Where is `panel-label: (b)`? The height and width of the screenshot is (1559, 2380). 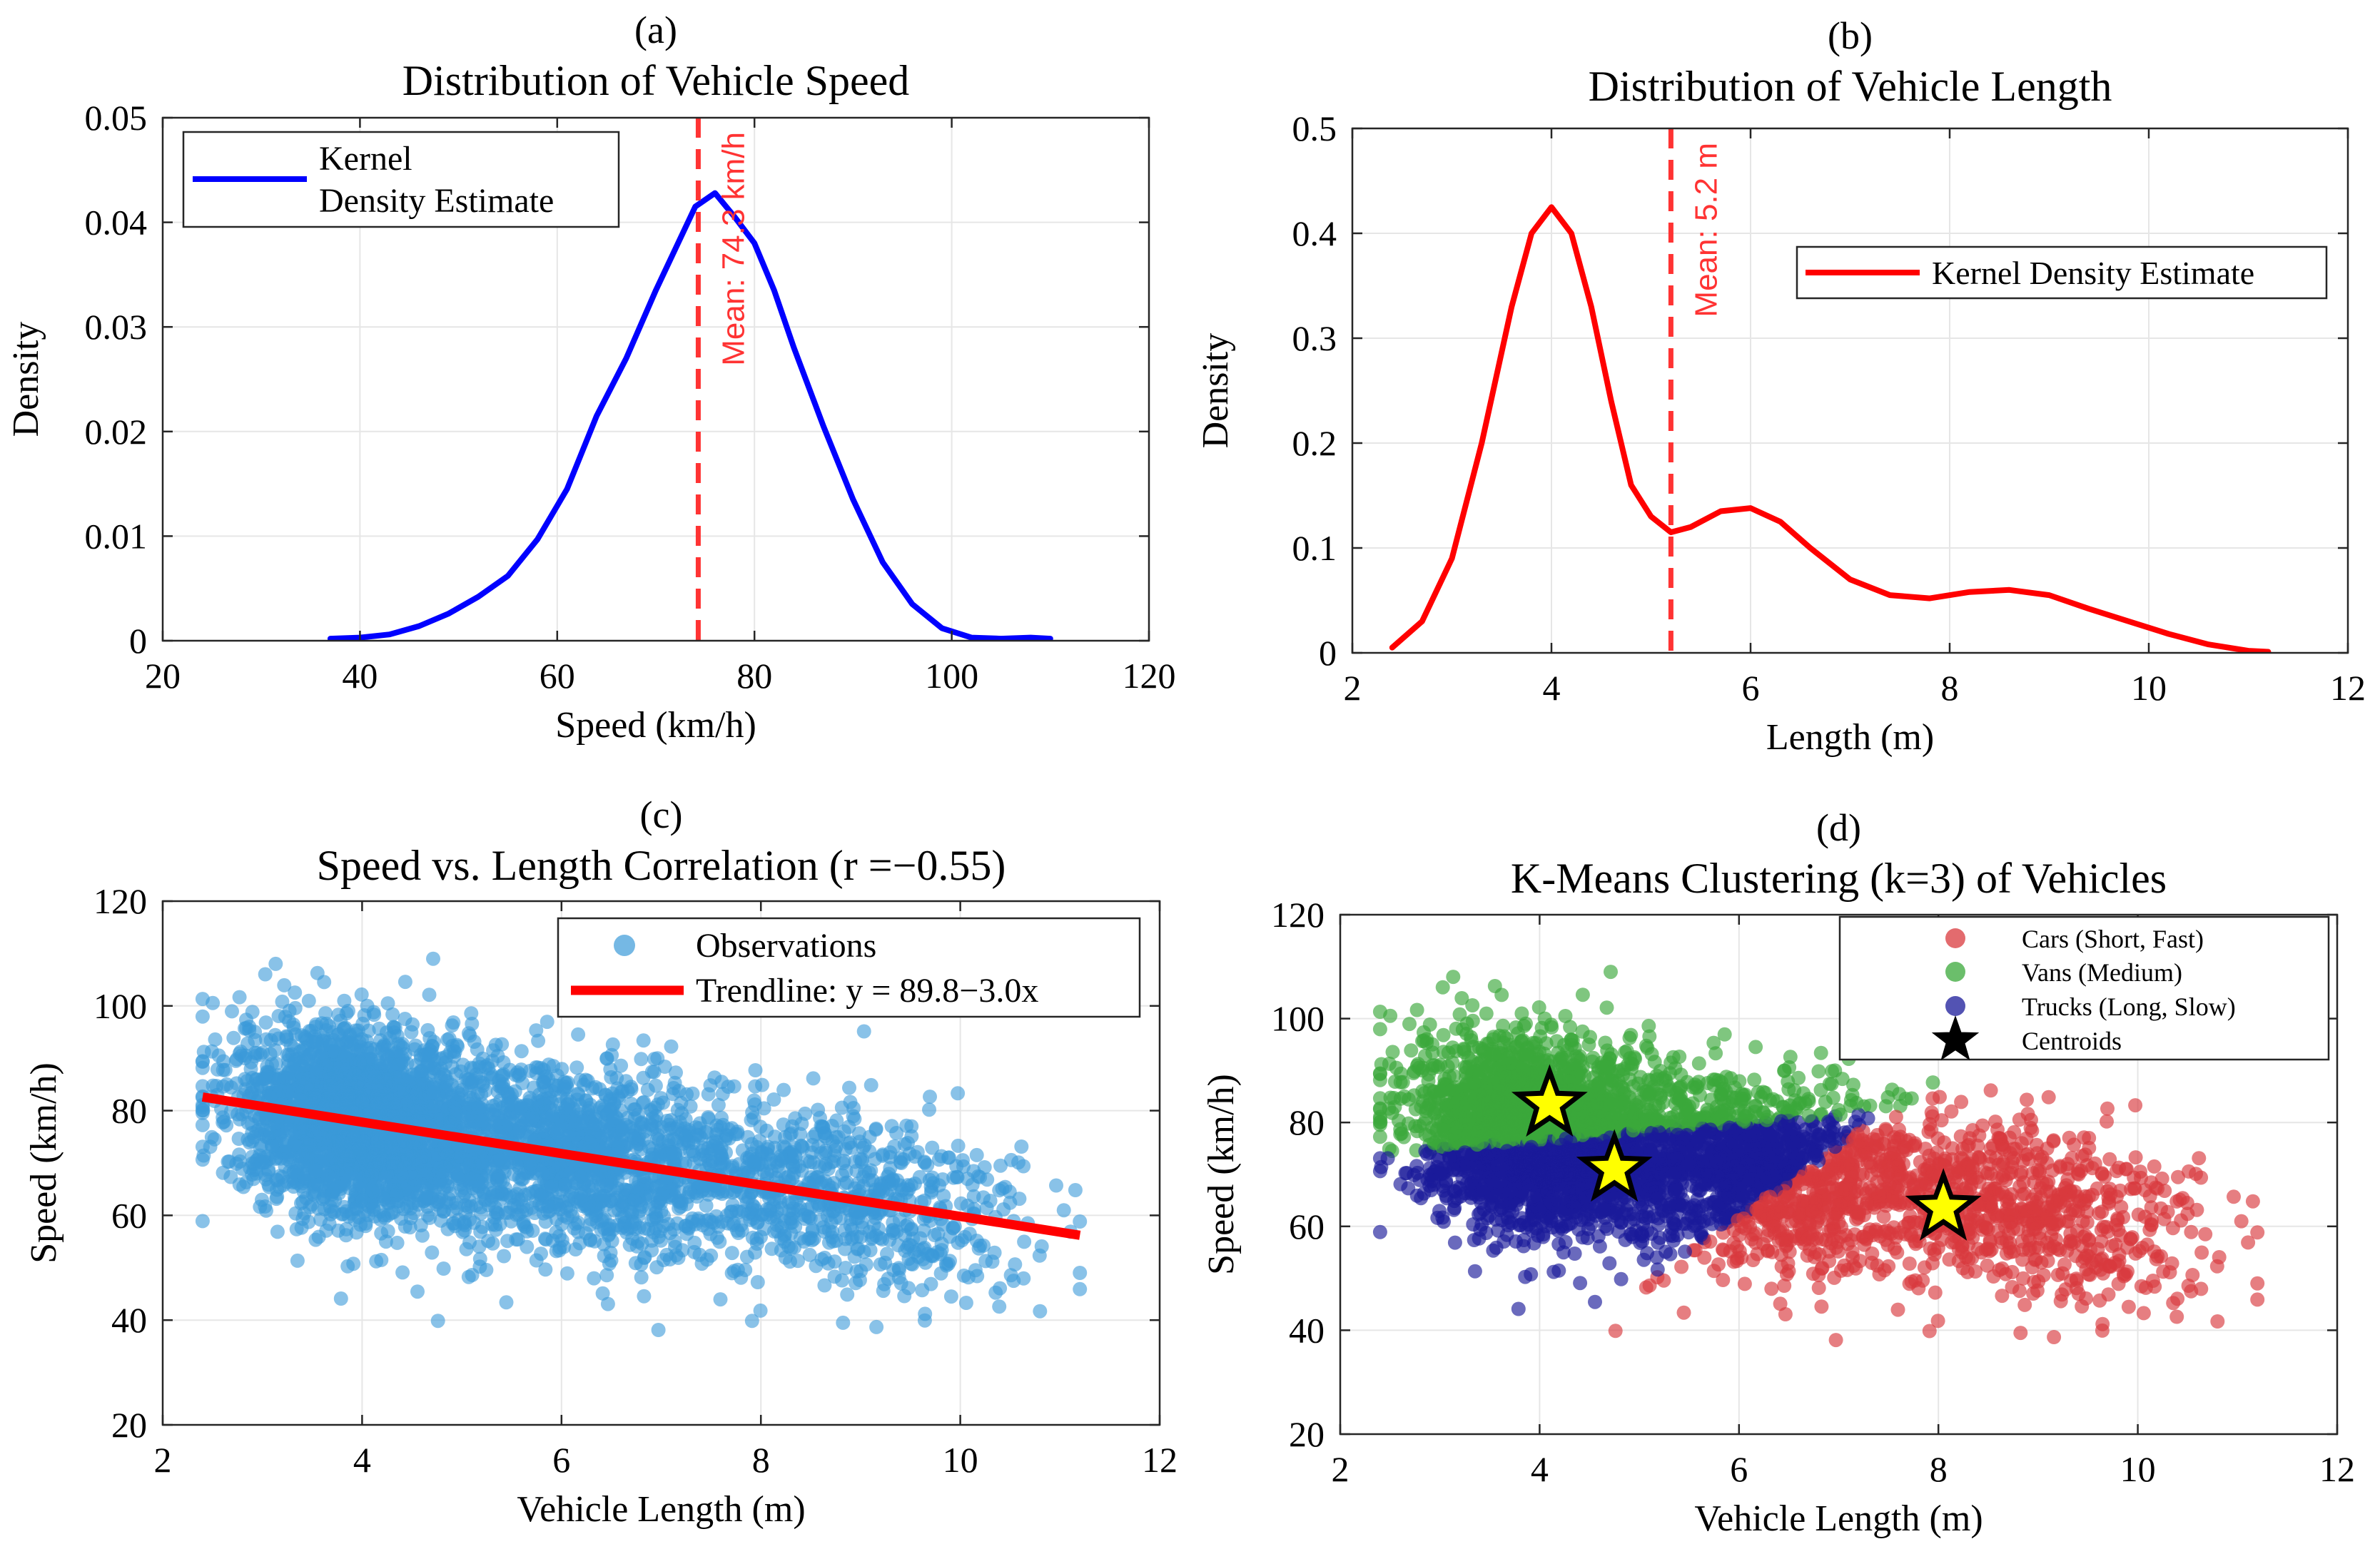
panel-label: (b) is located at coordinates (1850, 35).